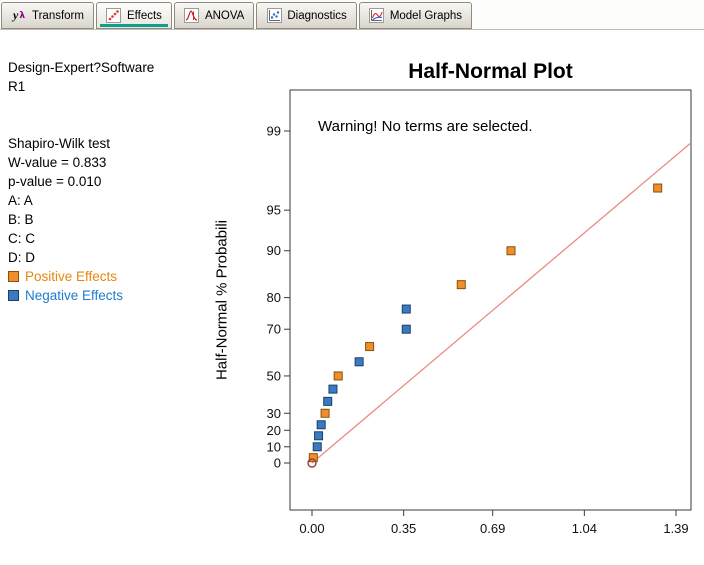  I want to click on x-tick-label: 0.35, so click(403, 528).